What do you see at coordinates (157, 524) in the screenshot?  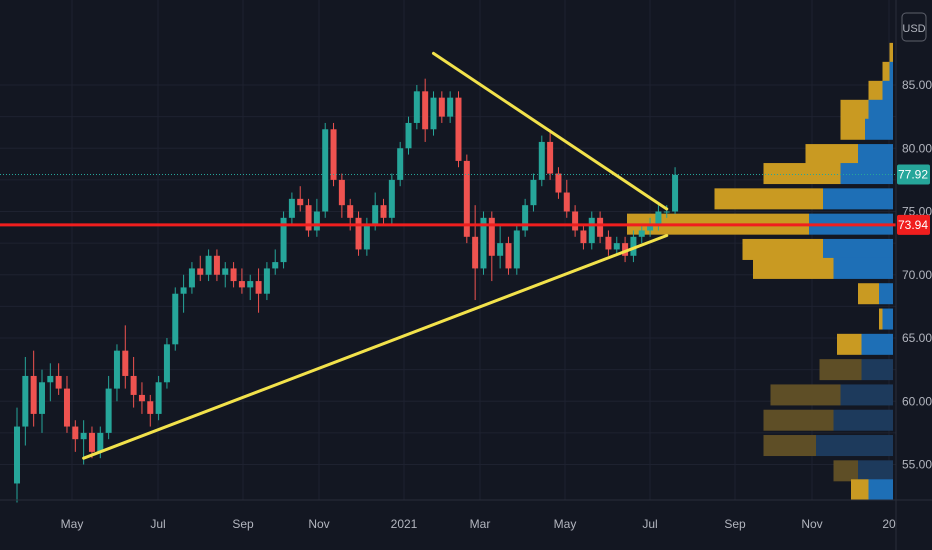 I see `time-tick-label: Jul` at bounding box center [157, 524].